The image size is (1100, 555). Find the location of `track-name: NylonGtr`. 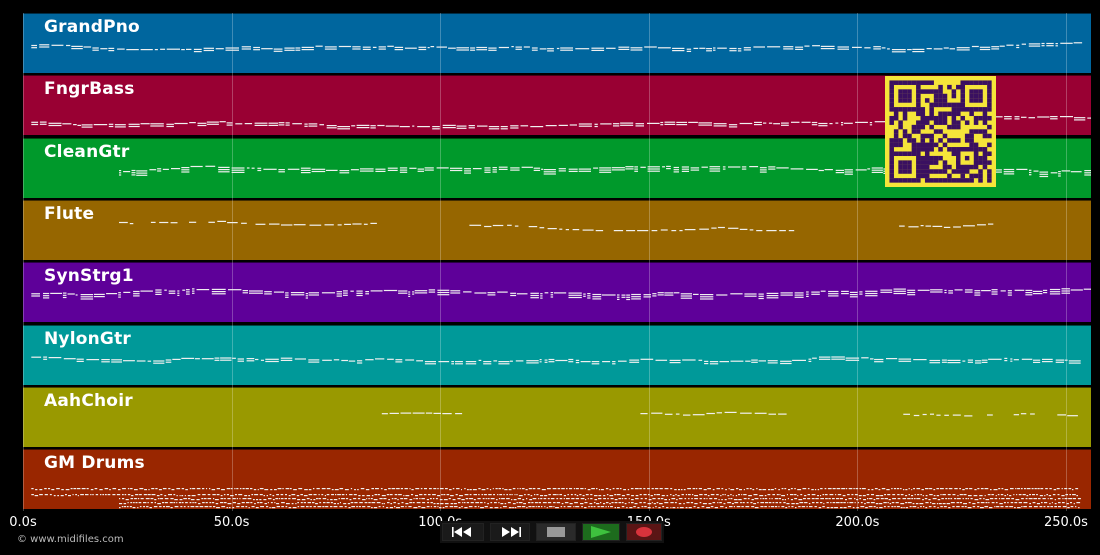

track-name: NylonGtr is located at coordinates (87, 338).